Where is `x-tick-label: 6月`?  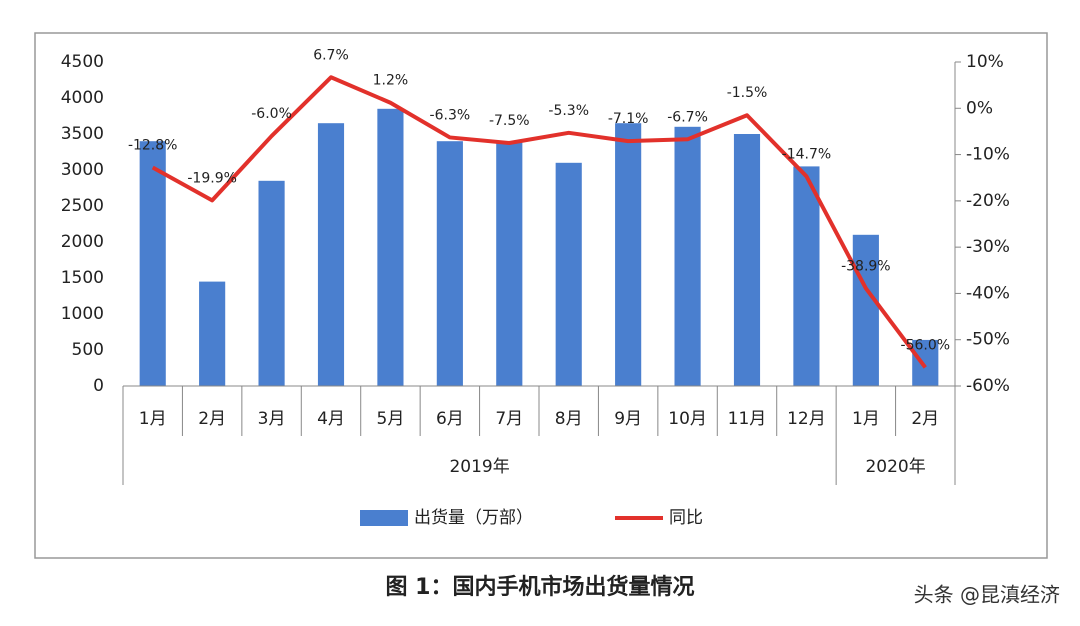
x-tick-label: 6月 is located at coordinates (450, 419).